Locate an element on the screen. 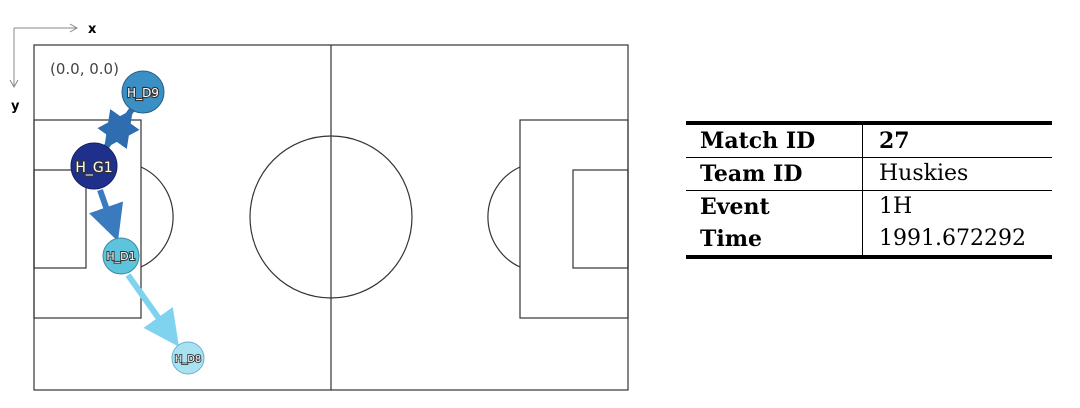 Image resolution: width=1080 pixels, height=408 pixels. player-node-h-d1: H_D1 is located at coordinates (121, 256).